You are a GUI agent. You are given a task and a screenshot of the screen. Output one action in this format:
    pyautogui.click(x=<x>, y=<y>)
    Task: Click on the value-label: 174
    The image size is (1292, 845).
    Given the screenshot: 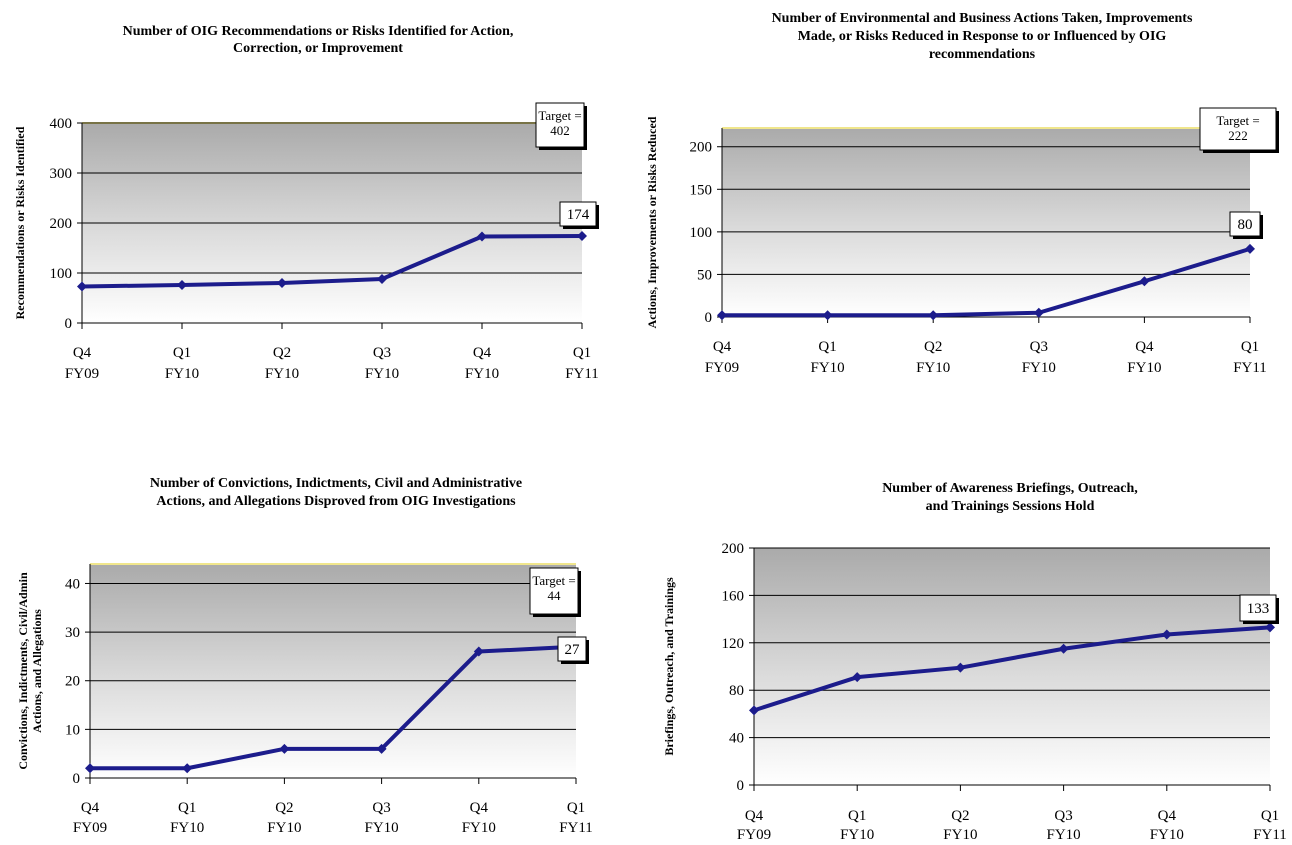 What is the action you would take?
    pyautogui.click(x=578, y=215)
    